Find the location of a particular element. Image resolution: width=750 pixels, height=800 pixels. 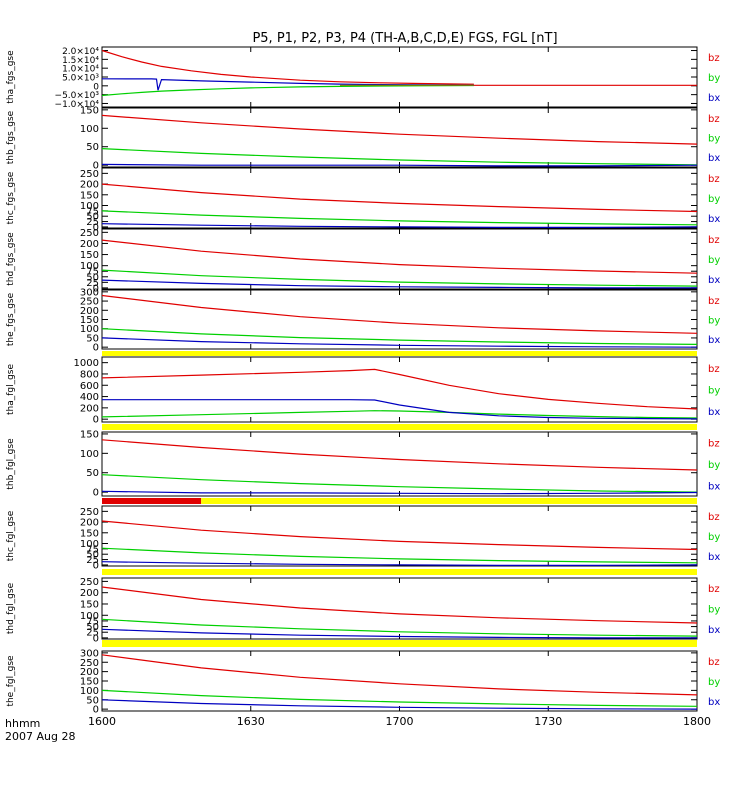

y-tick-label: 400 is located at coordinates (89, 397).